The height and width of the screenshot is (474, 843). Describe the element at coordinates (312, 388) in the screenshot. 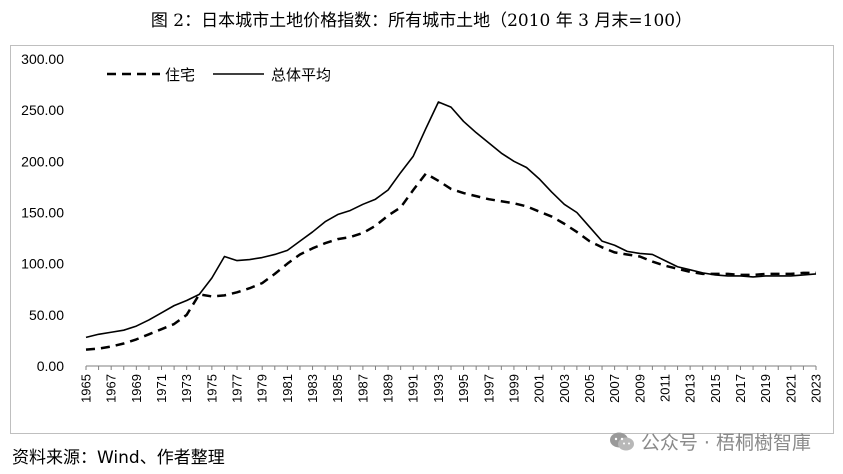

I see `x-tick-label: 1983` at that location.